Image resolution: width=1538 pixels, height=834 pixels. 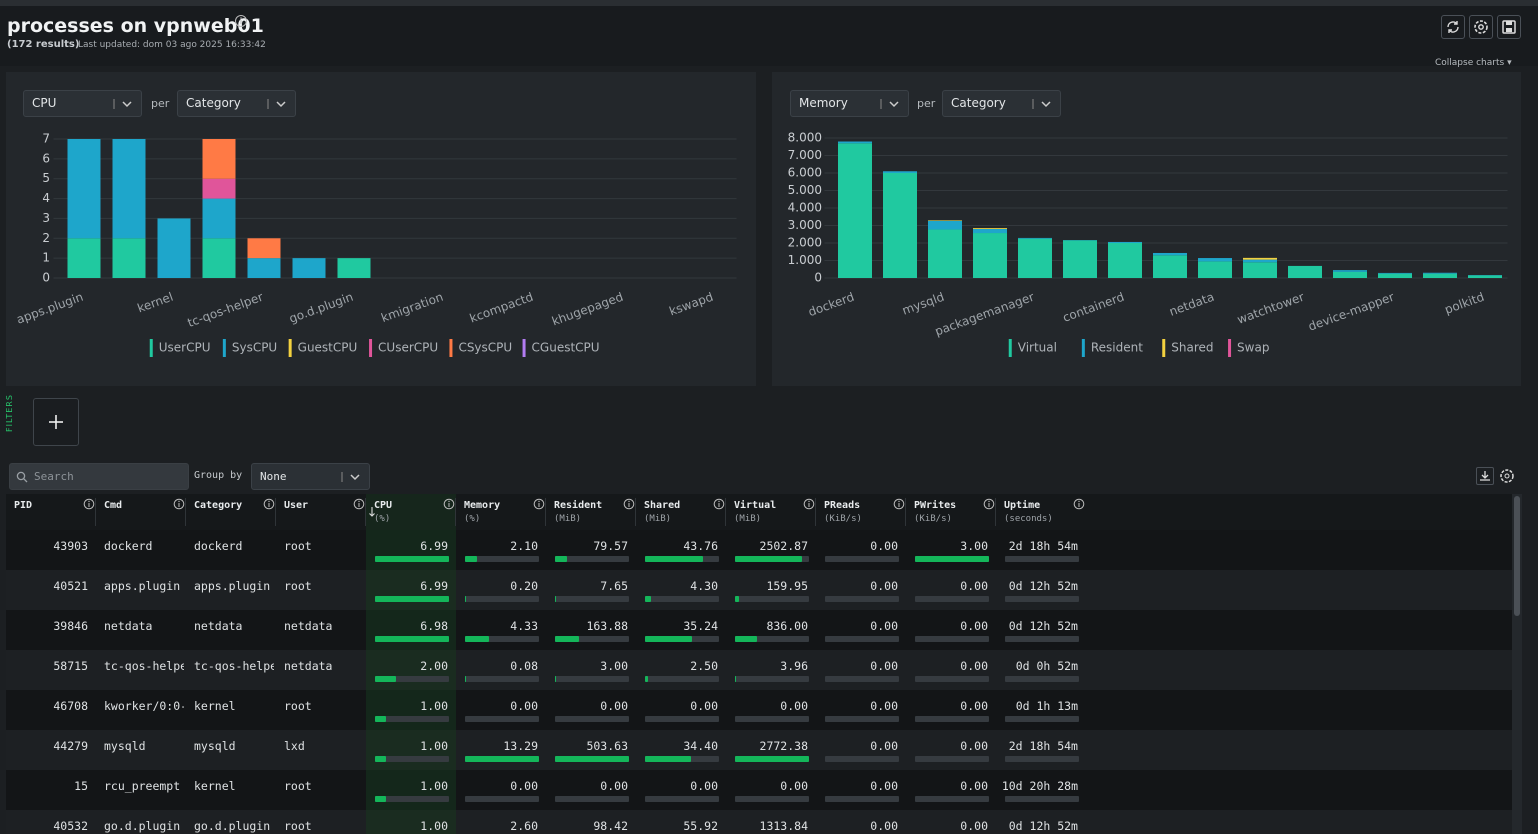 What do you see at coordinates (1509, 27) in the screenshot?
I see `save-button` at bounding box center [1509, 27].